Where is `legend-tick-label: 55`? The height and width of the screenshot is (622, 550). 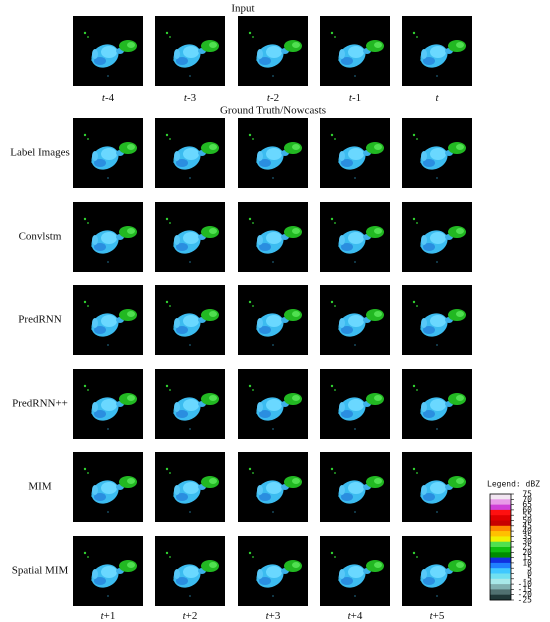 legend-tick-label: 55 is located at coordinates (527, 515).